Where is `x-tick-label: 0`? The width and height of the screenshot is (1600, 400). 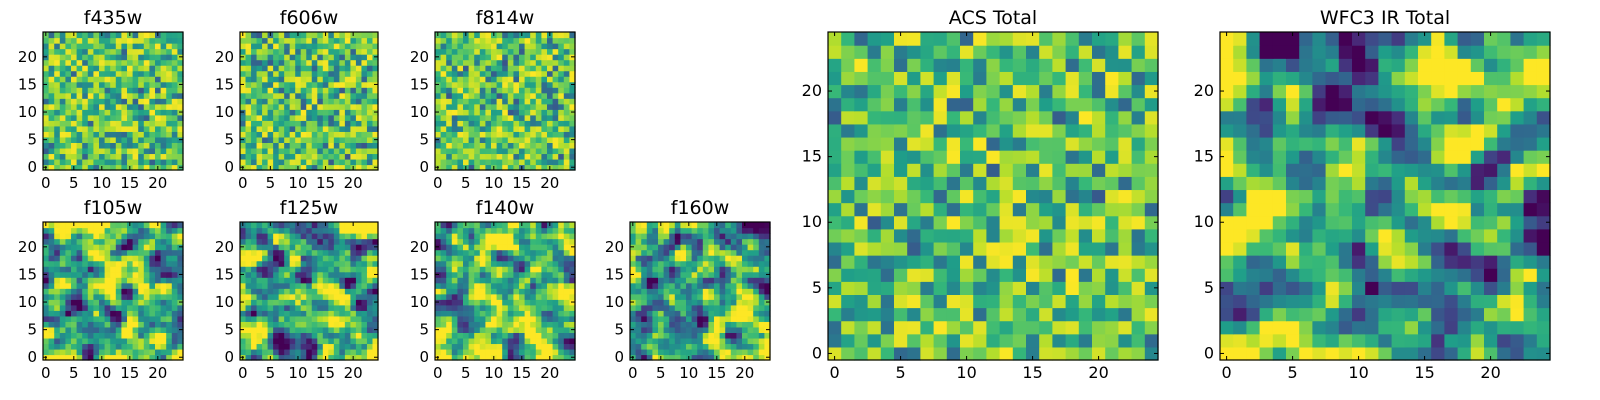 x-tick-label: 0 is located at coordinates (243, 373).